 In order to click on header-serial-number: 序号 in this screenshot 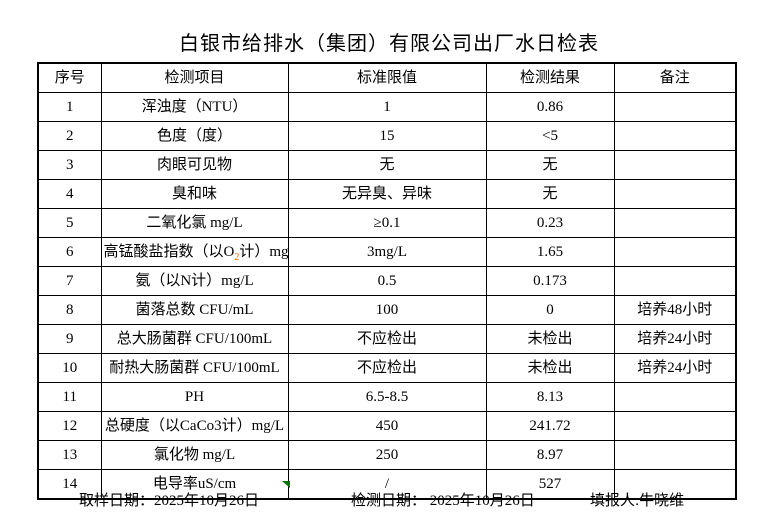, I will do `click(69, 77)`.